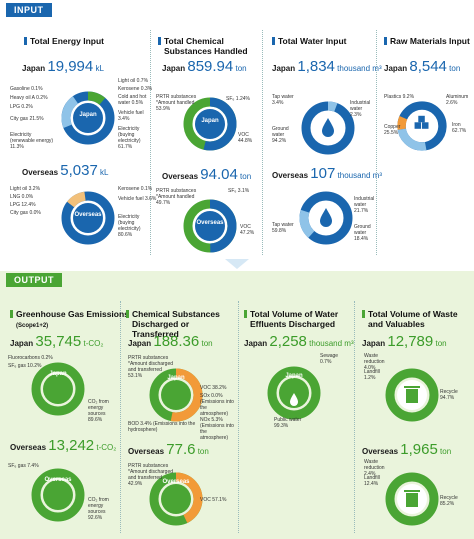  Describe the element at coordinates (29, 98) in the screenshot. I see `energy-japan-item: Heavy oil A 0.2%` at that location.